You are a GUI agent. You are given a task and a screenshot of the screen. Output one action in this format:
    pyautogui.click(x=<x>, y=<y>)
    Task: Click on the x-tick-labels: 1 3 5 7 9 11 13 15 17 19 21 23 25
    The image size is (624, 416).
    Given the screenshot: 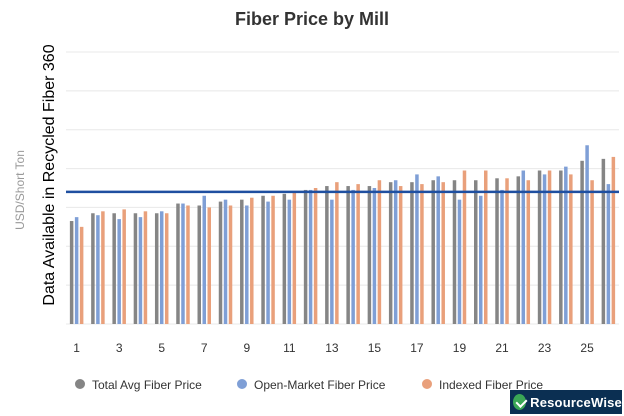 What is the action you would take?
    pyautogui.click(x=333, y=348)
    